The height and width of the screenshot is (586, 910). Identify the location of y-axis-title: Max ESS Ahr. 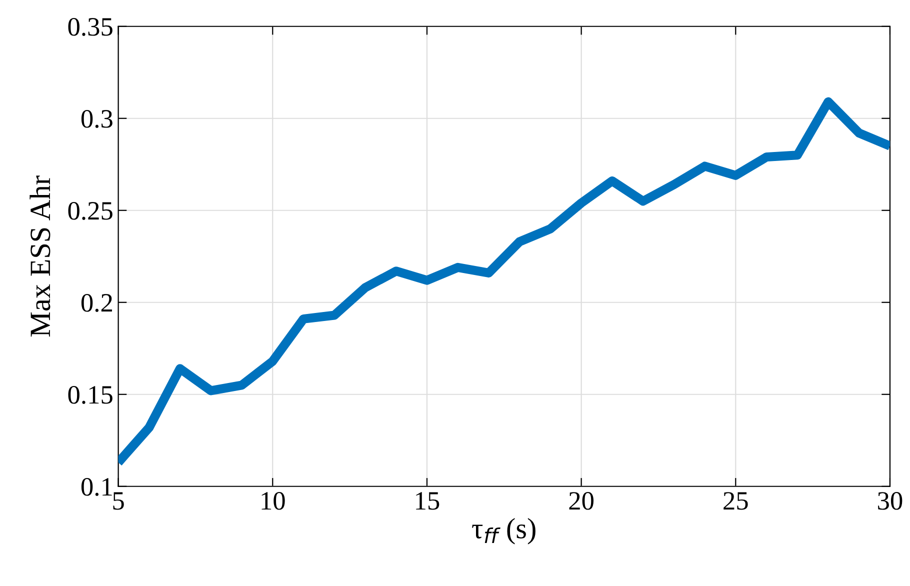
(40, 256).